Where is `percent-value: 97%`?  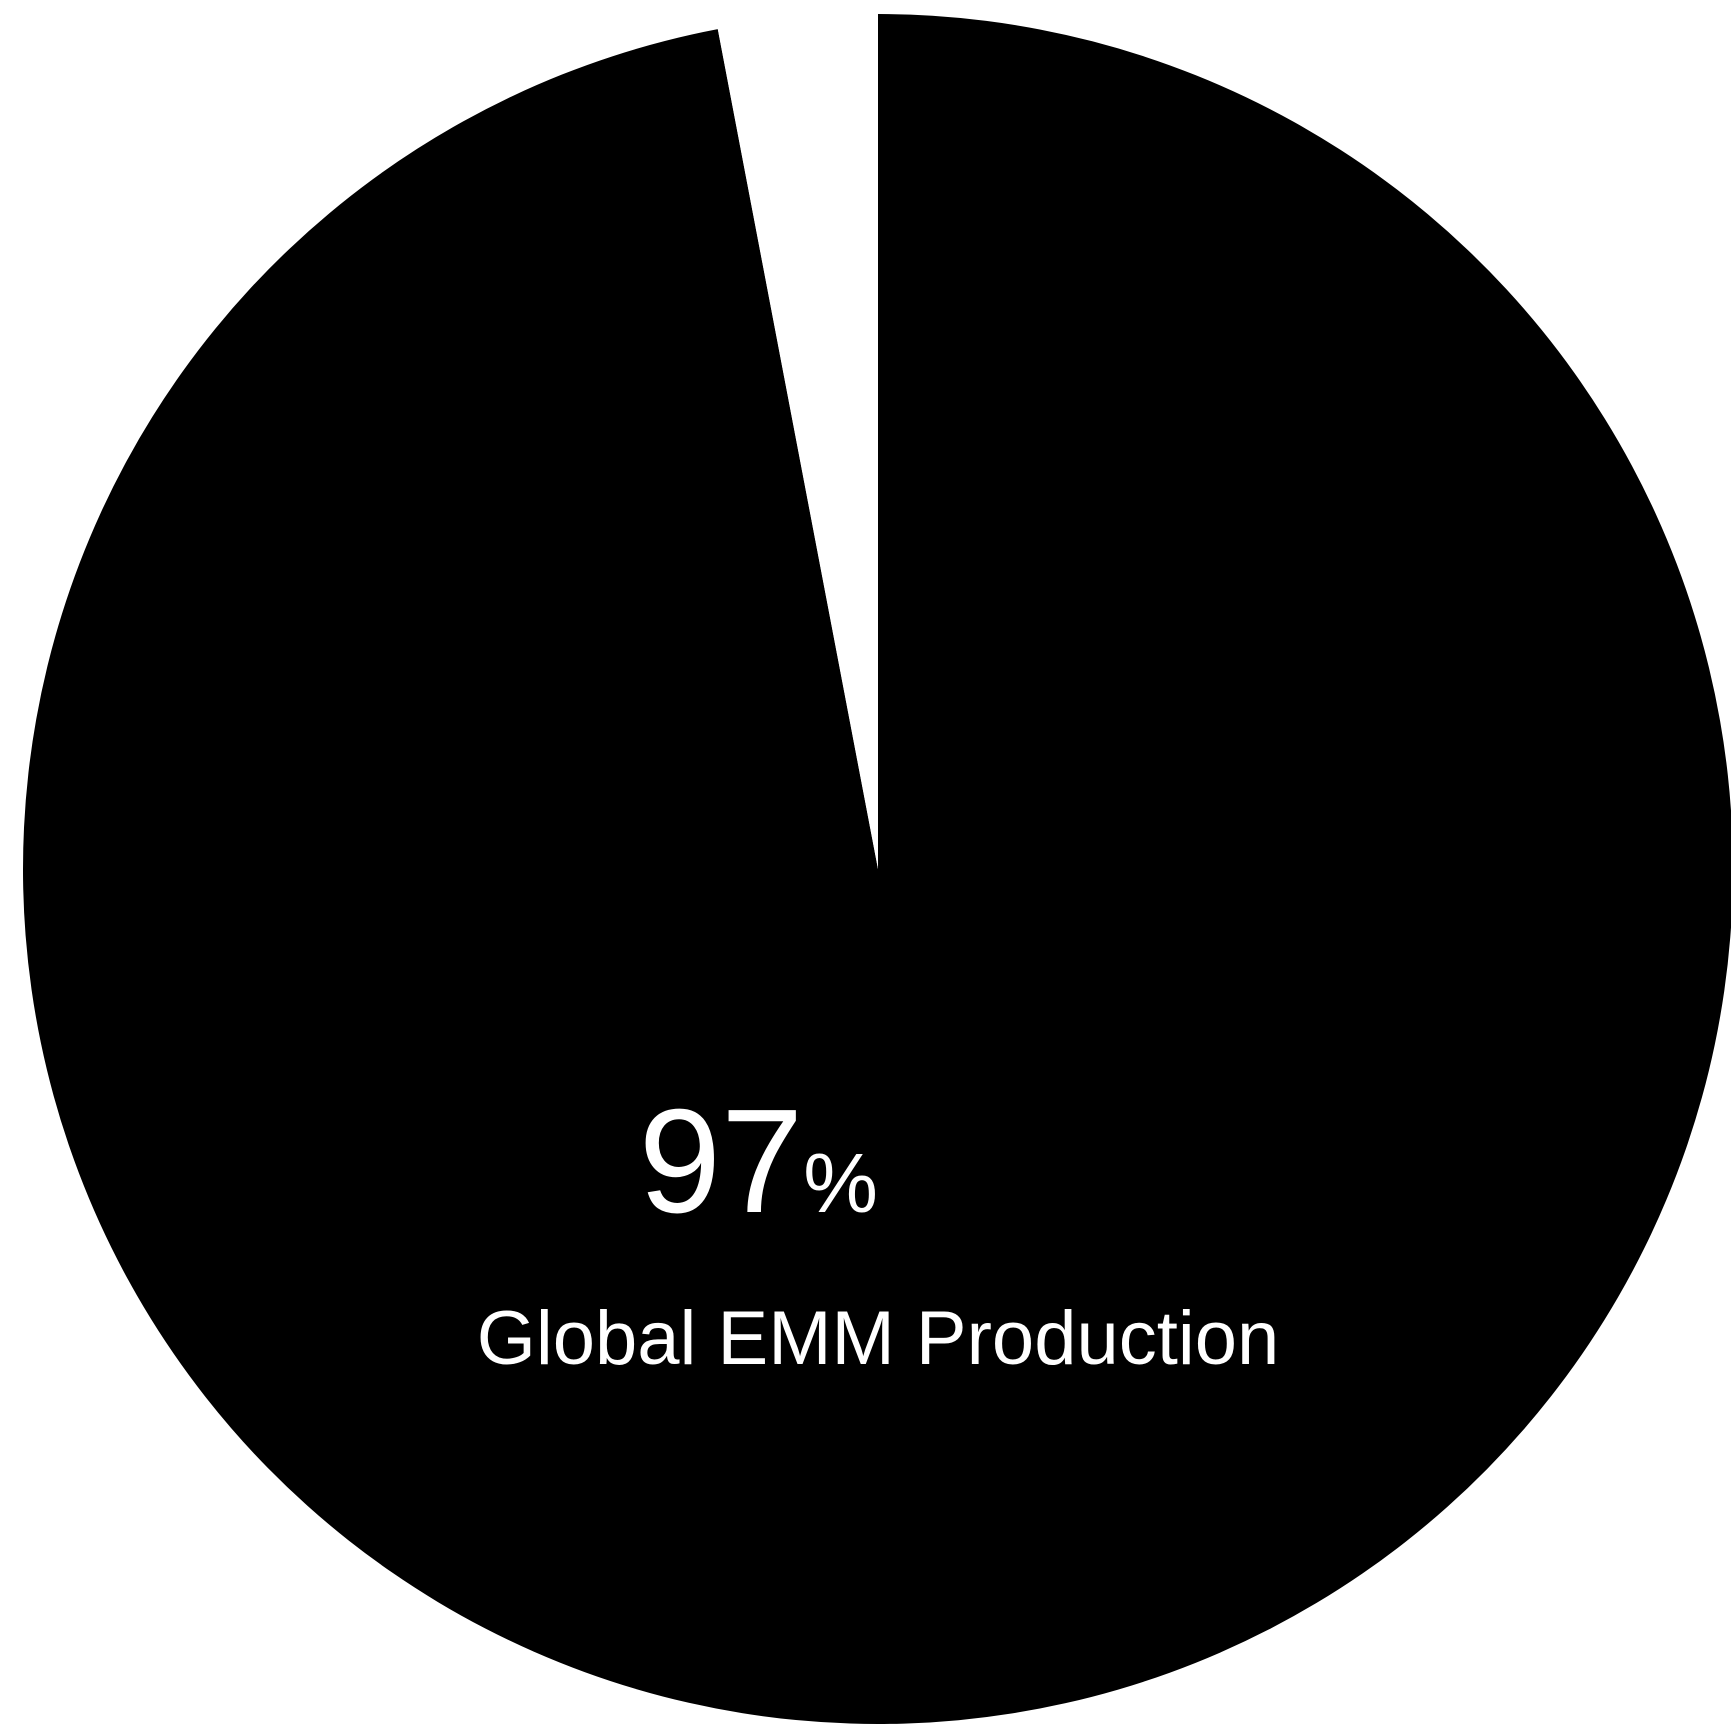 percent-value: 97% is located at coordinates (758, 1161).